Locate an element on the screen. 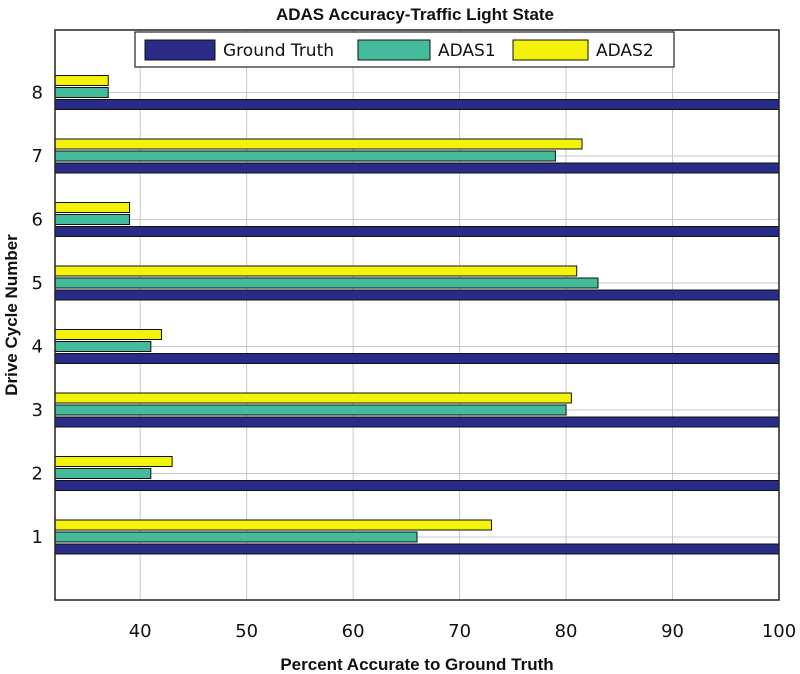  y-tick-label: 5 is located at coordinates (37, 283).